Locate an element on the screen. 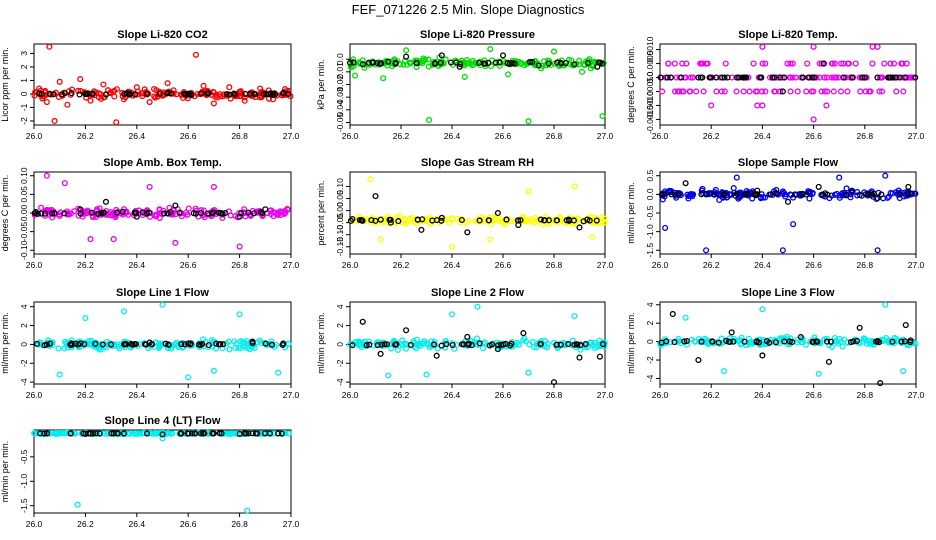 Image resolution: width=936 pixels, height=540 pixels. y-tick-label: 0 is located at coordinates (24, 344).